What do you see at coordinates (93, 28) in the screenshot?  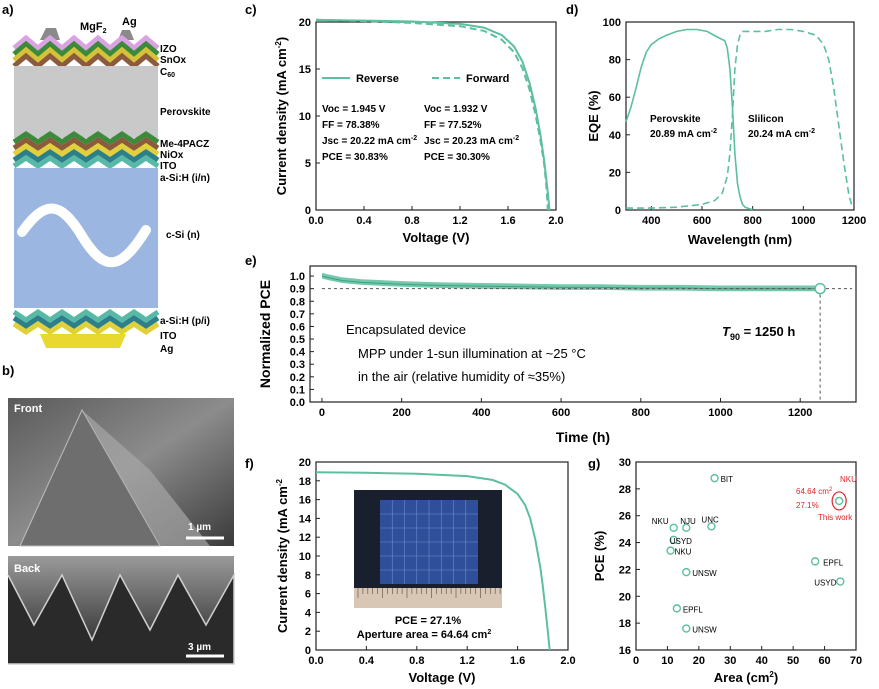 I see `mgf2-label: MgF2` at bounding box center [93, 28].